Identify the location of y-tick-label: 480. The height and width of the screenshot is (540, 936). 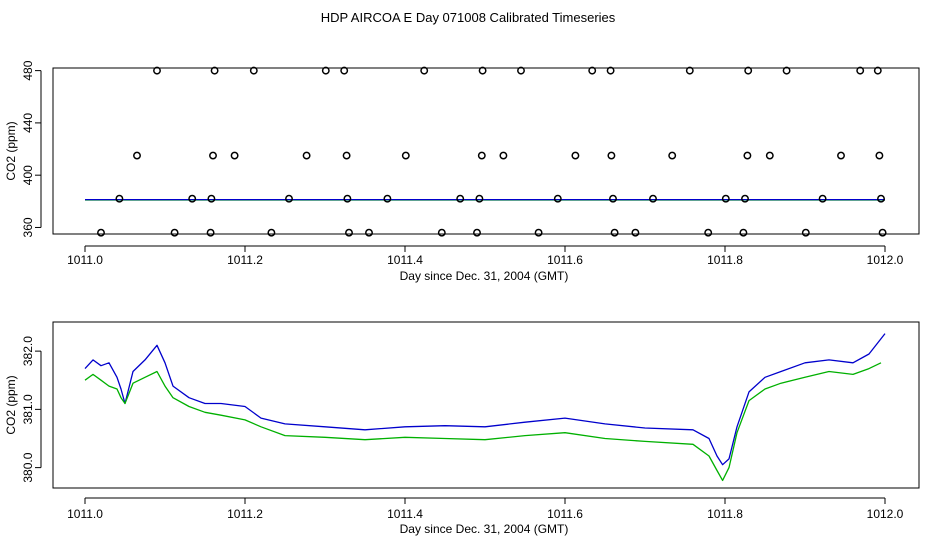
(28, 70).